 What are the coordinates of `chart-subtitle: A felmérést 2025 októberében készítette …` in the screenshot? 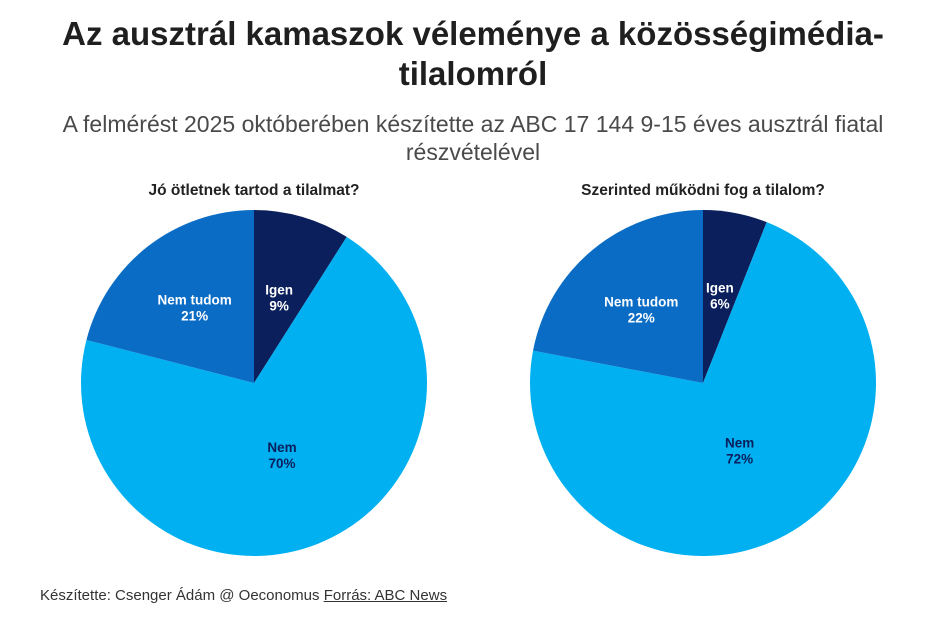 It's located at (473, 138).